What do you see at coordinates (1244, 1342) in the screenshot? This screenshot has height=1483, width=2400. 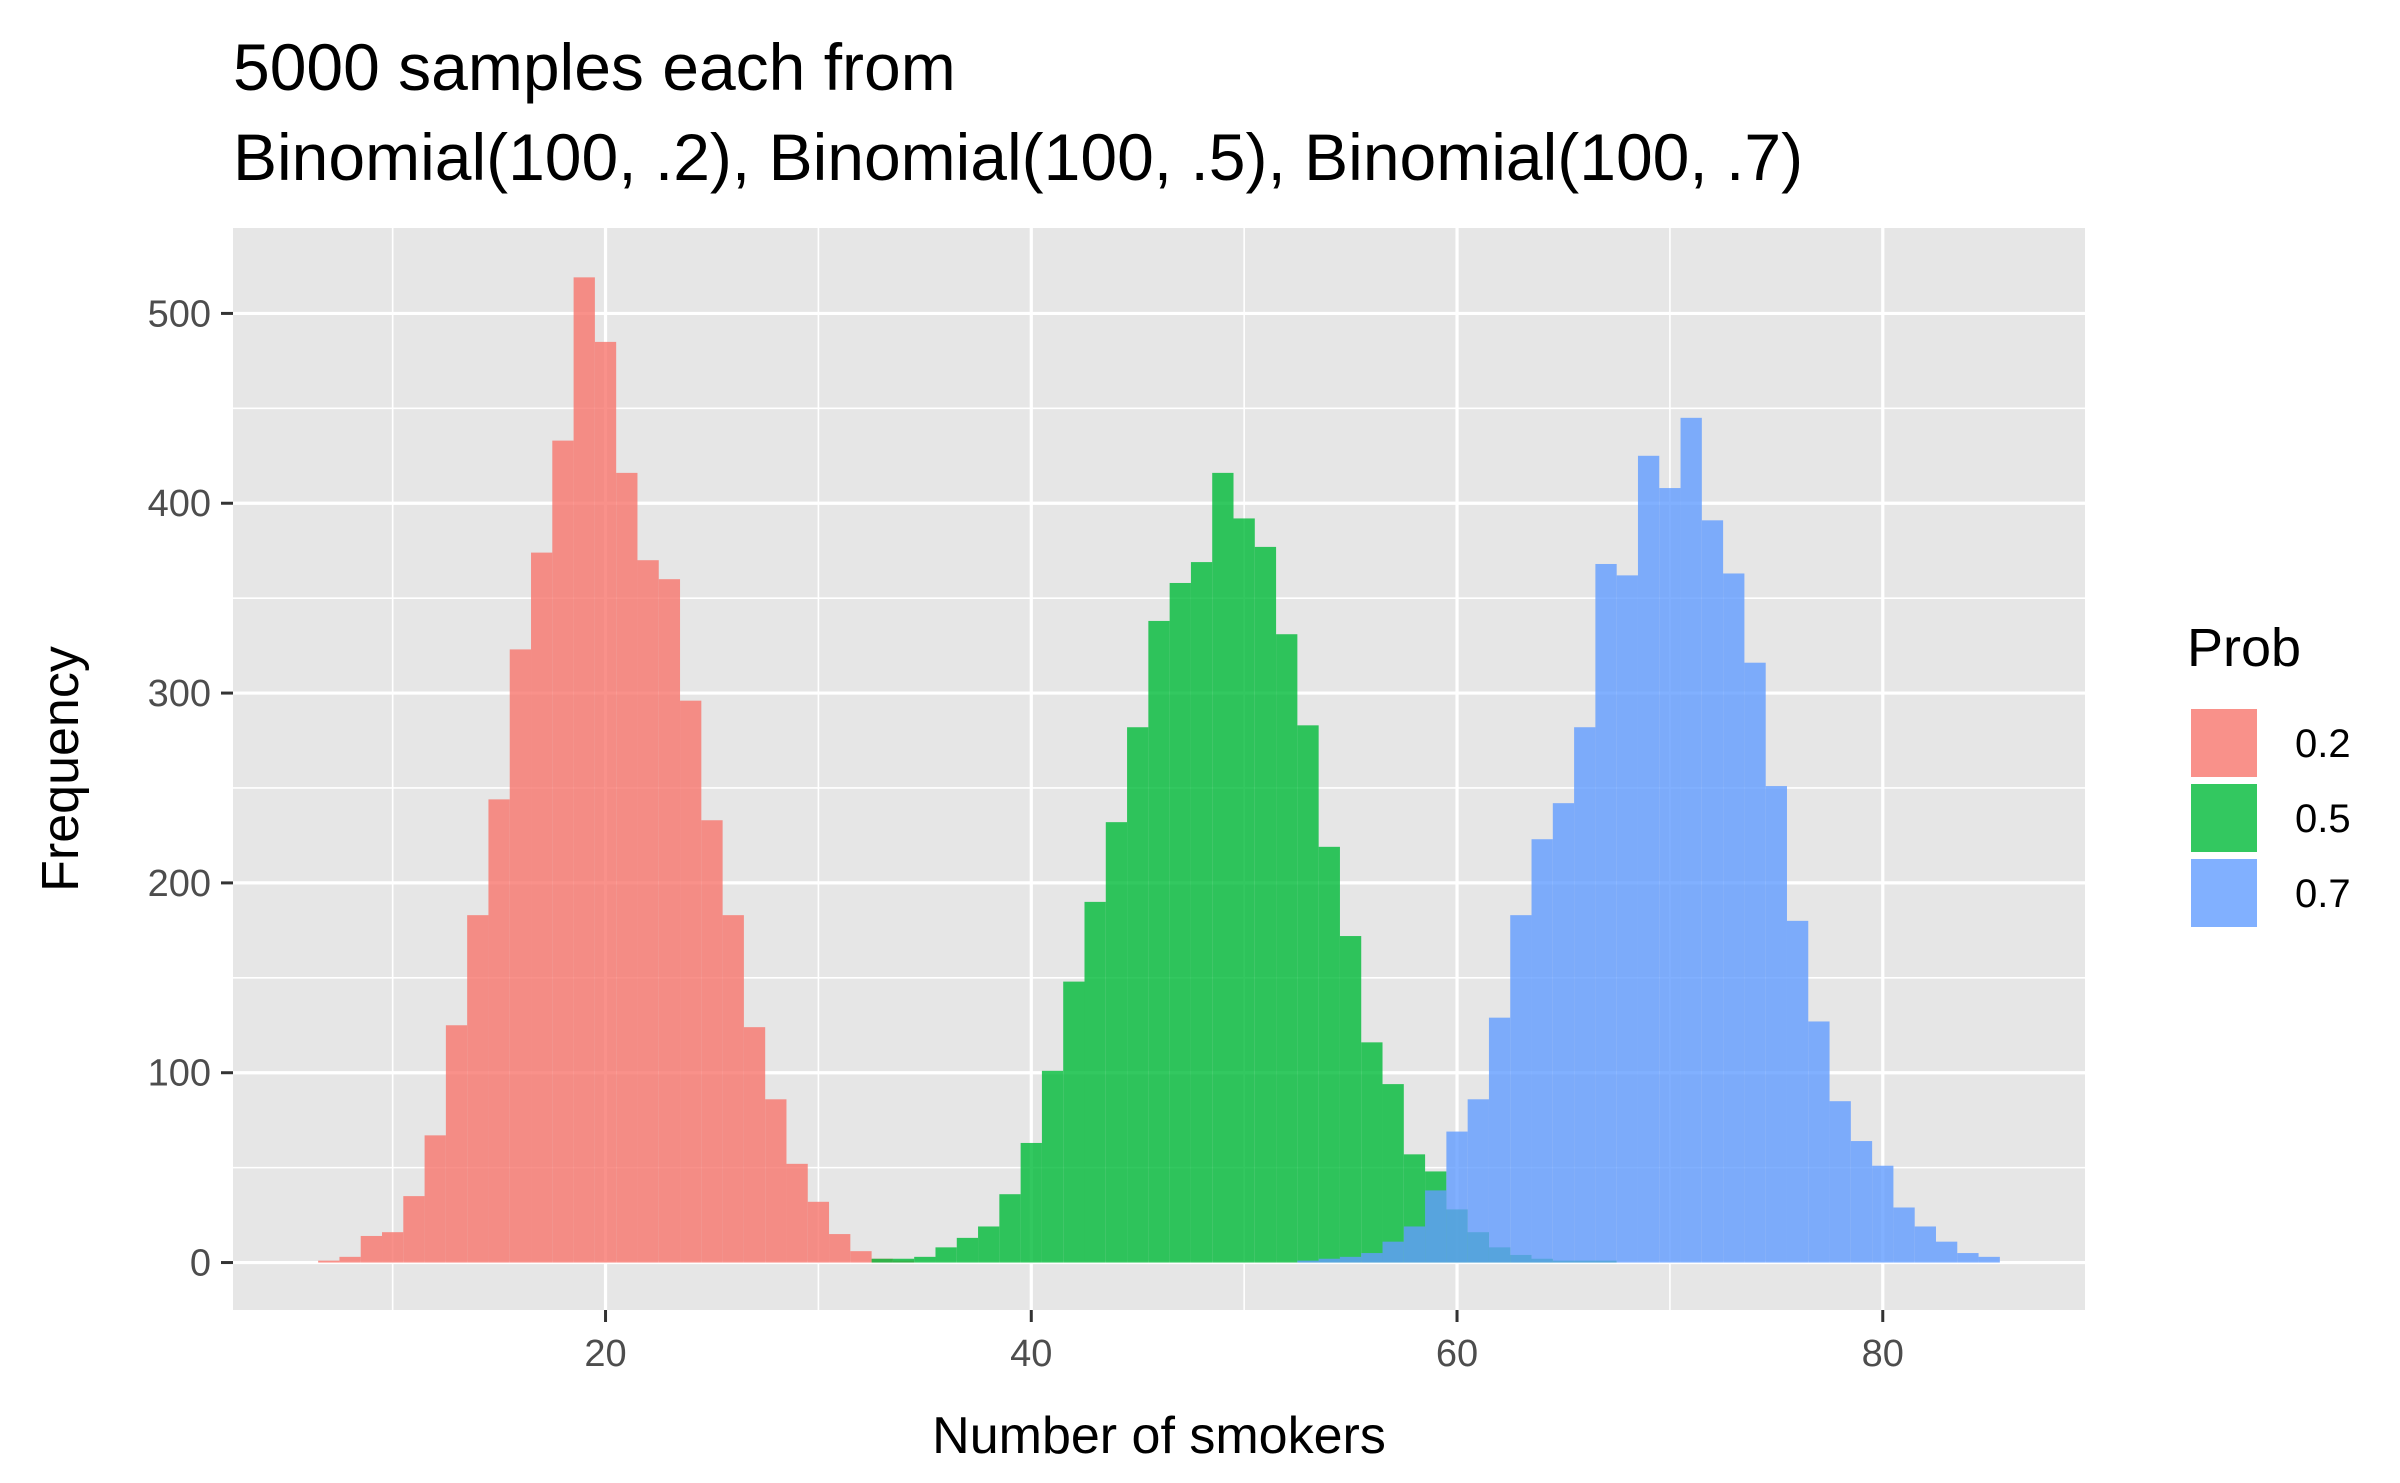 I see `x-axis: 20 40 60 80` at bounding box center [1244, 1342].